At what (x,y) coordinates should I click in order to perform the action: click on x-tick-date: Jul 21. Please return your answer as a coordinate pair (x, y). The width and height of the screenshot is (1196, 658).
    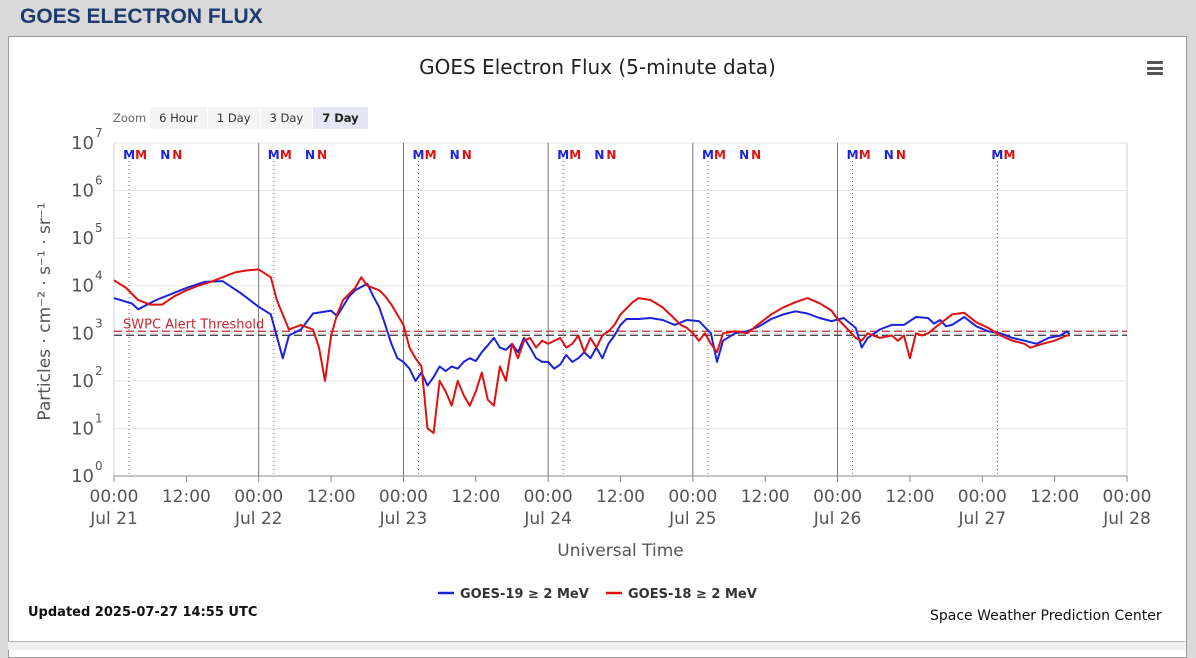
    Looking at the image, I should click on (113, 519).